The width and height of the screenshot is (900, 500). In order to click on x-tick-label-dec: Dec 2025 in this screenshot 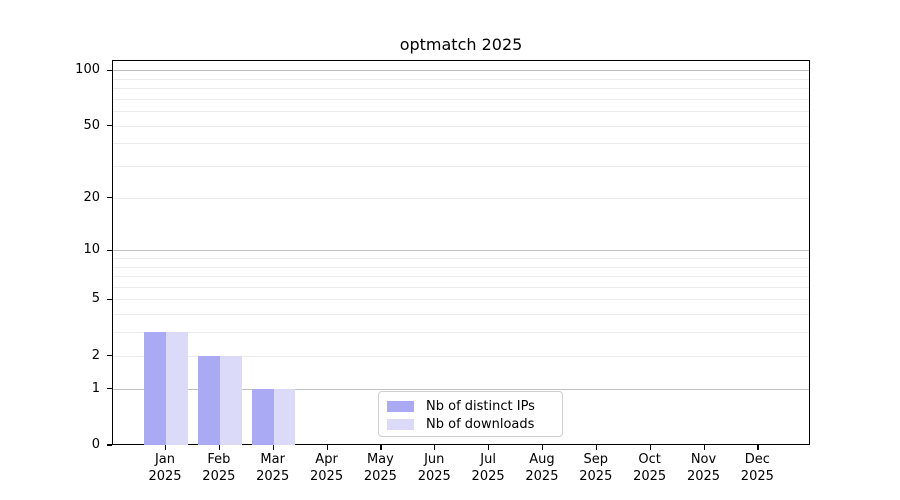, I will do `click(757, 468)`.